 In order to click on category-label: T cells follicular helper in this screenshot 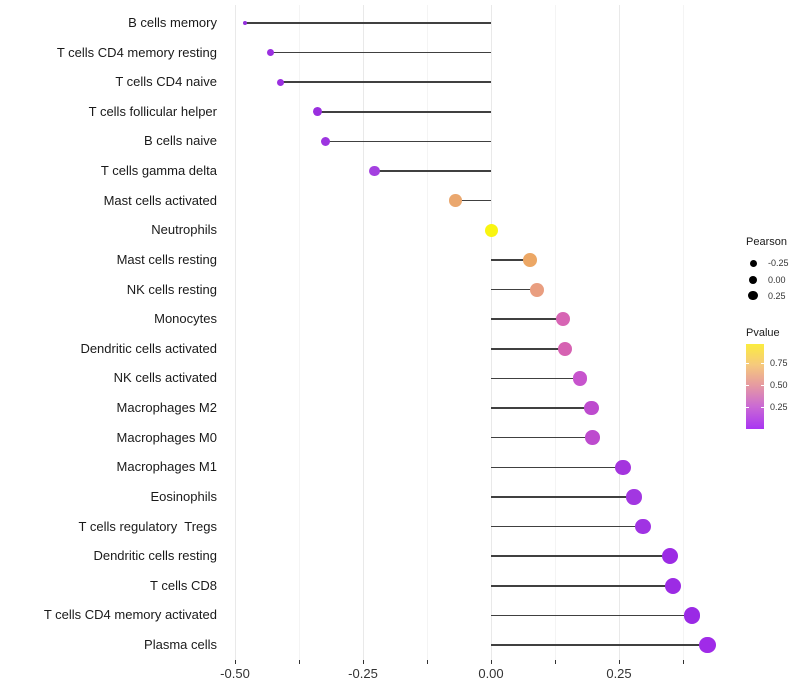, I will do `click(152, 111)`.